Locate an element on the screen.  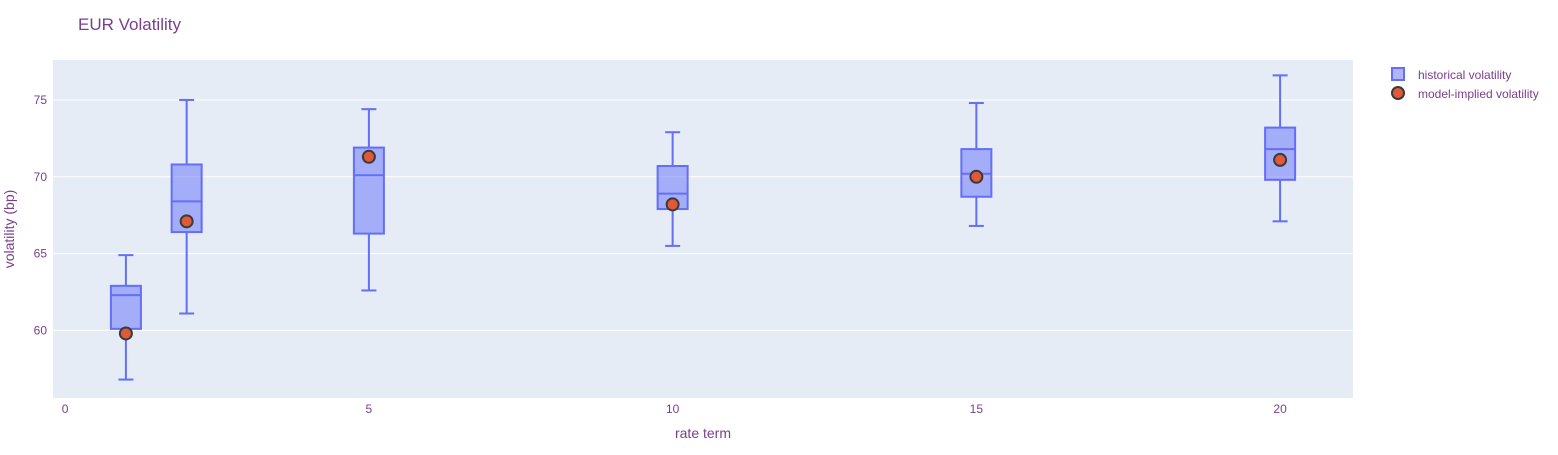
y-tick-label: 60 is located at coordinates (41, 330).